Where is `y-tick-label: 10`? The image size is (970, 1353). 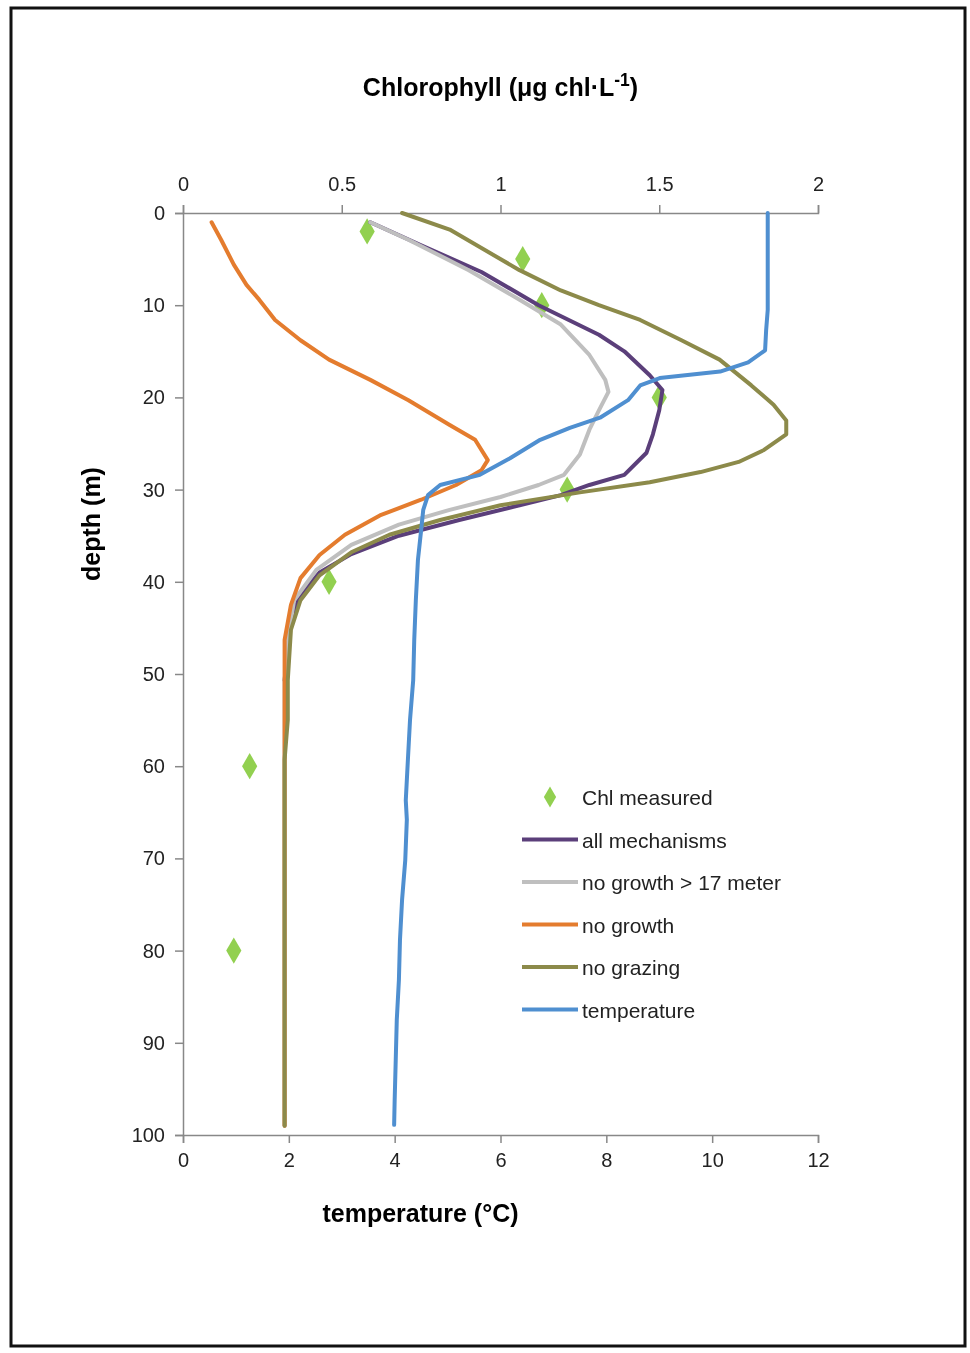 y-tick-label: 10 is located at coordinates (153, 305).